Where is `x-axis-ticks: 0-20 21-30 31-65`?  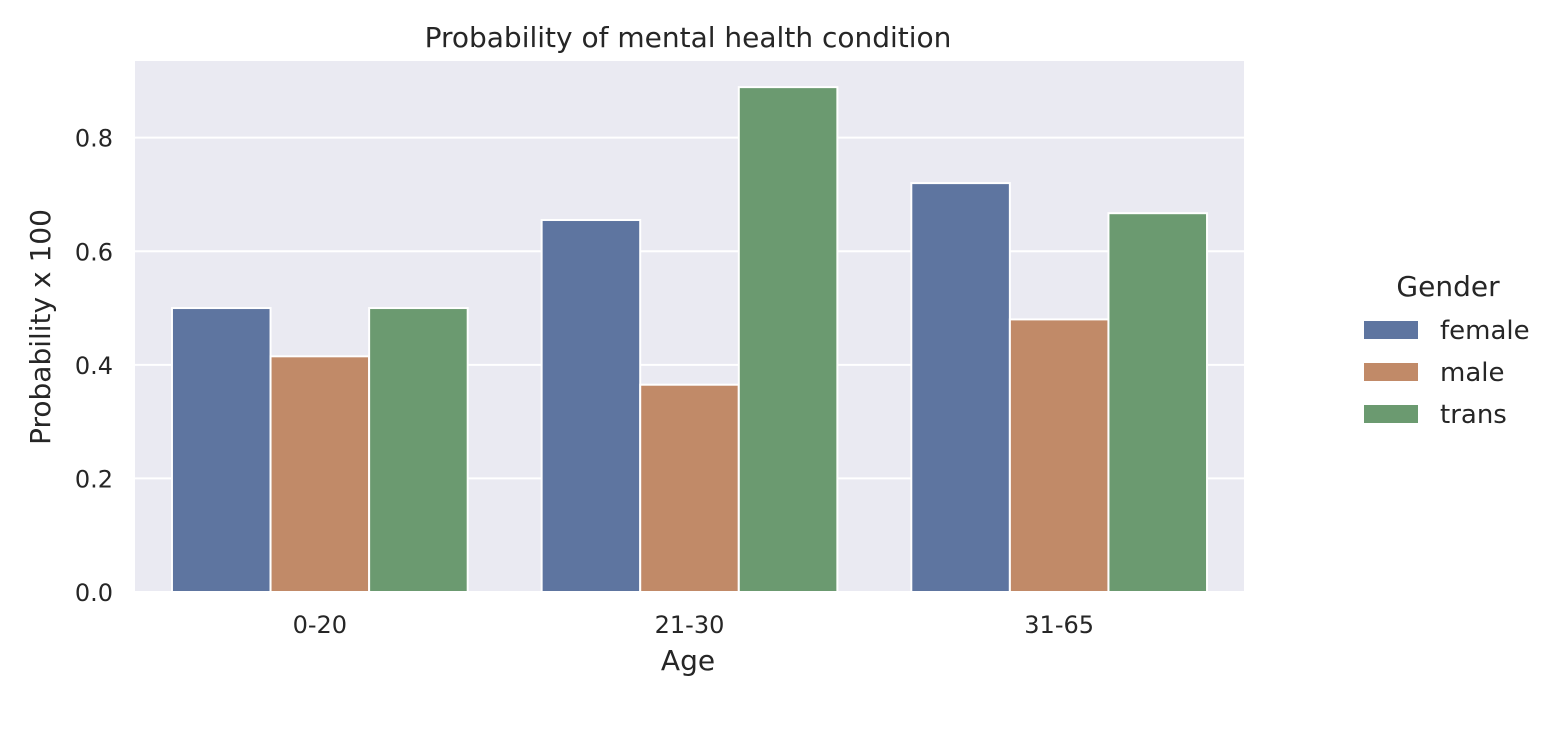
x-axis-ticks: 0-20 21-30 31-65 is located at coordinates (693, 625).